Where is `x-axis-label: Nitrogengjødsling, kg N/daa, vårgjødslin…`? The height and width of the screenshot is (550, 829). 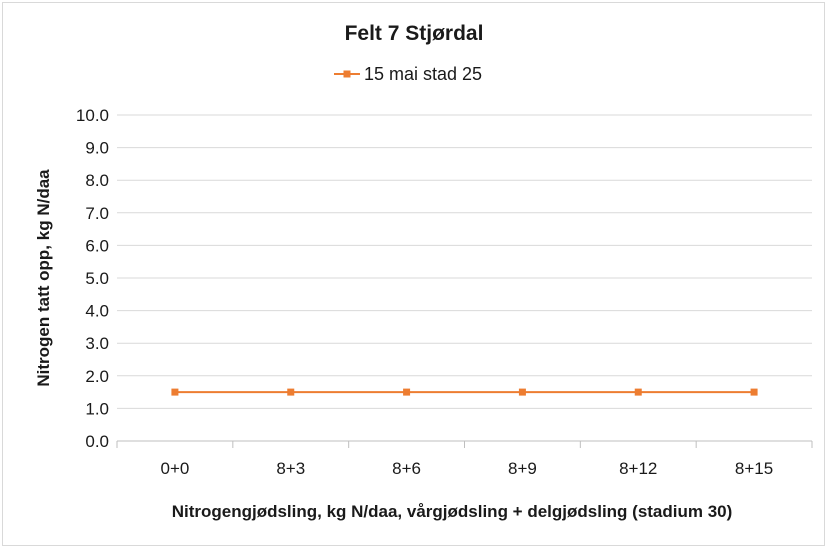
x-axis-label: Nitrogengjødsling, kg N/daa, vårgjødslin… is located at coordinates (452, 511).